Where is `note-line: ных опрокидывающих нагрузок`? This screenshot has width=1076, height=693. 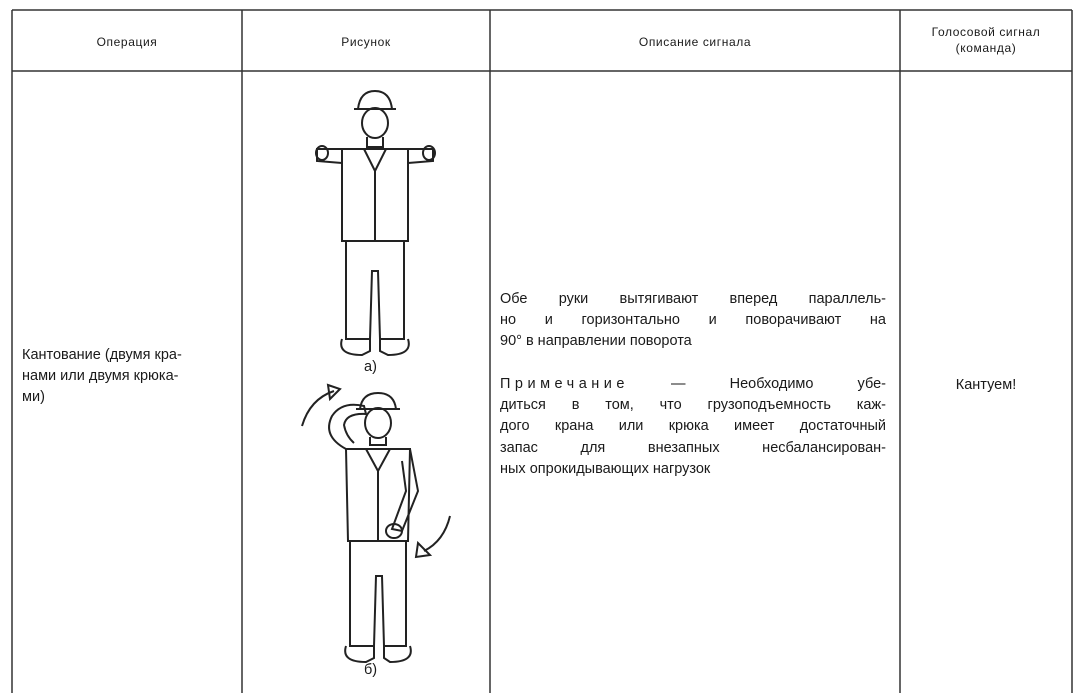
note-line: ных опрокидывающих нагрузок is located at coordinates (605, 469).